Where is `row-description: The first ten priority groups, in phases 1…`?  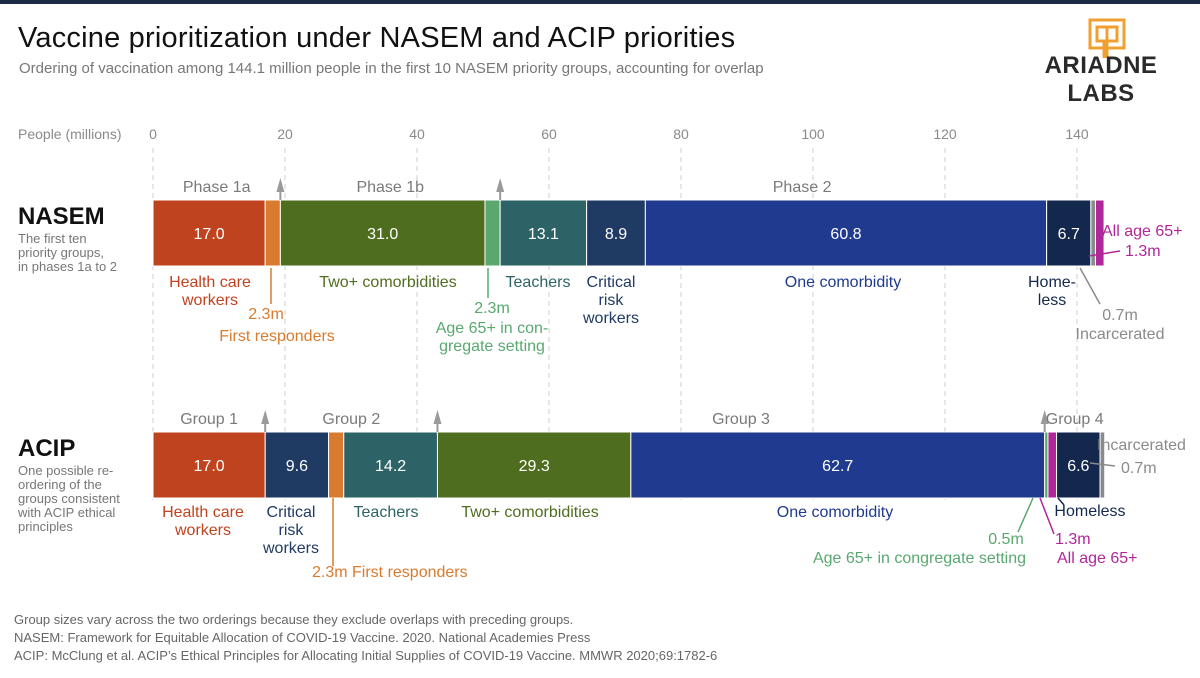 row-description: The first ten priority groups, in phases 1… is located at coordinates (67, 252).